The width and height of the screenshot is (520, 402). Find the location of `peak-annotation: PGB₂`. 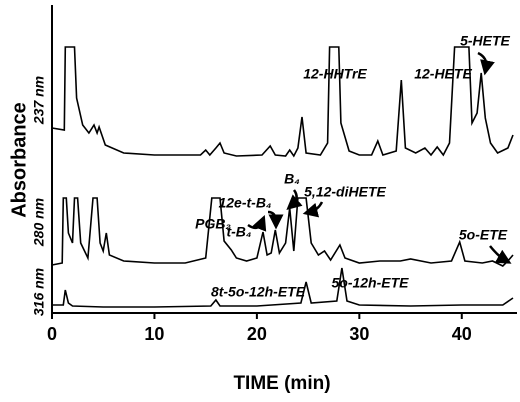

peak-annotation: PGB₂ is located at coordinates (213, 224).